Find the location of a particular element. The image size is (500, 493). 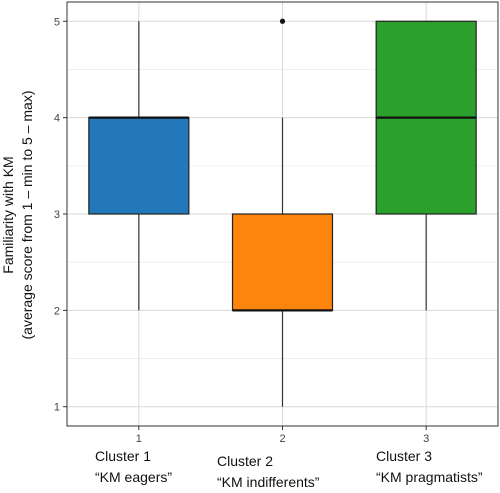

y-tick-label: 3 is located at coordinates (57, 215).